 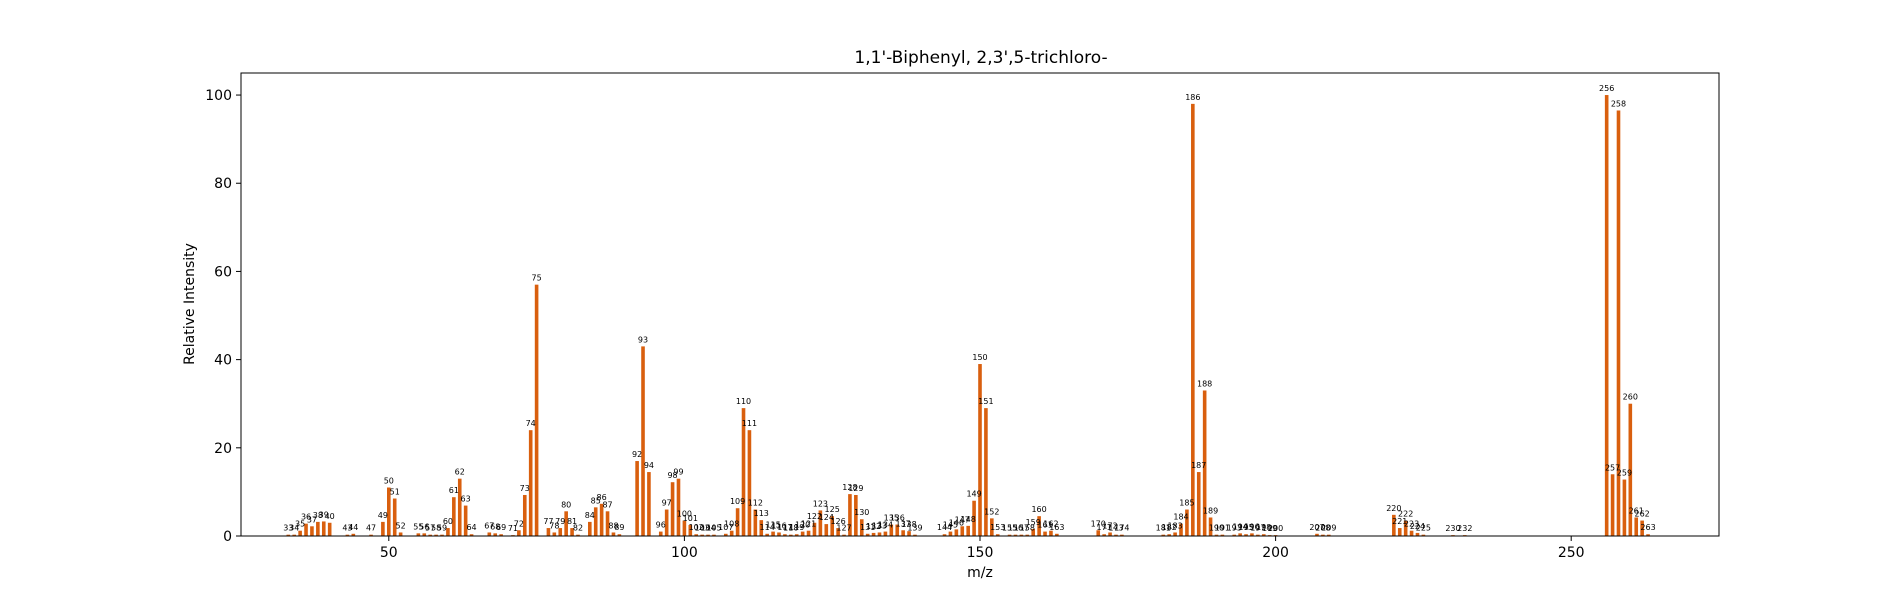 I want to click on peak-label: 127, so click(x=843, y=528).